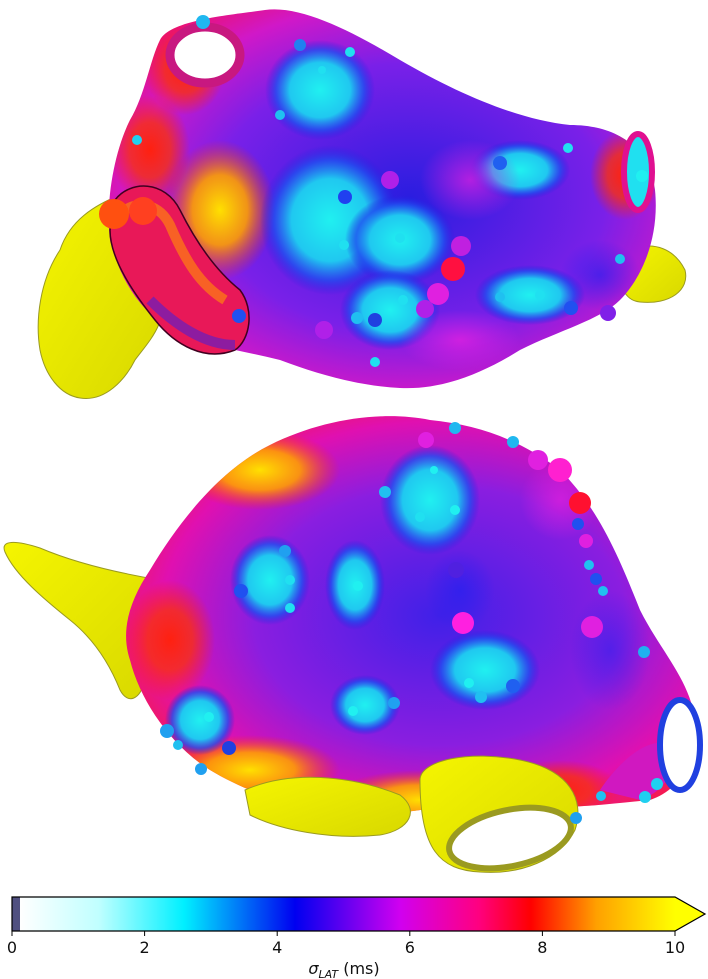 This screenshot has width=708, height=979. What do you see at coordinates (680, 745) in the screenshot?
I see `lower-vessel-ring-right` at bounding box center [680, 745].